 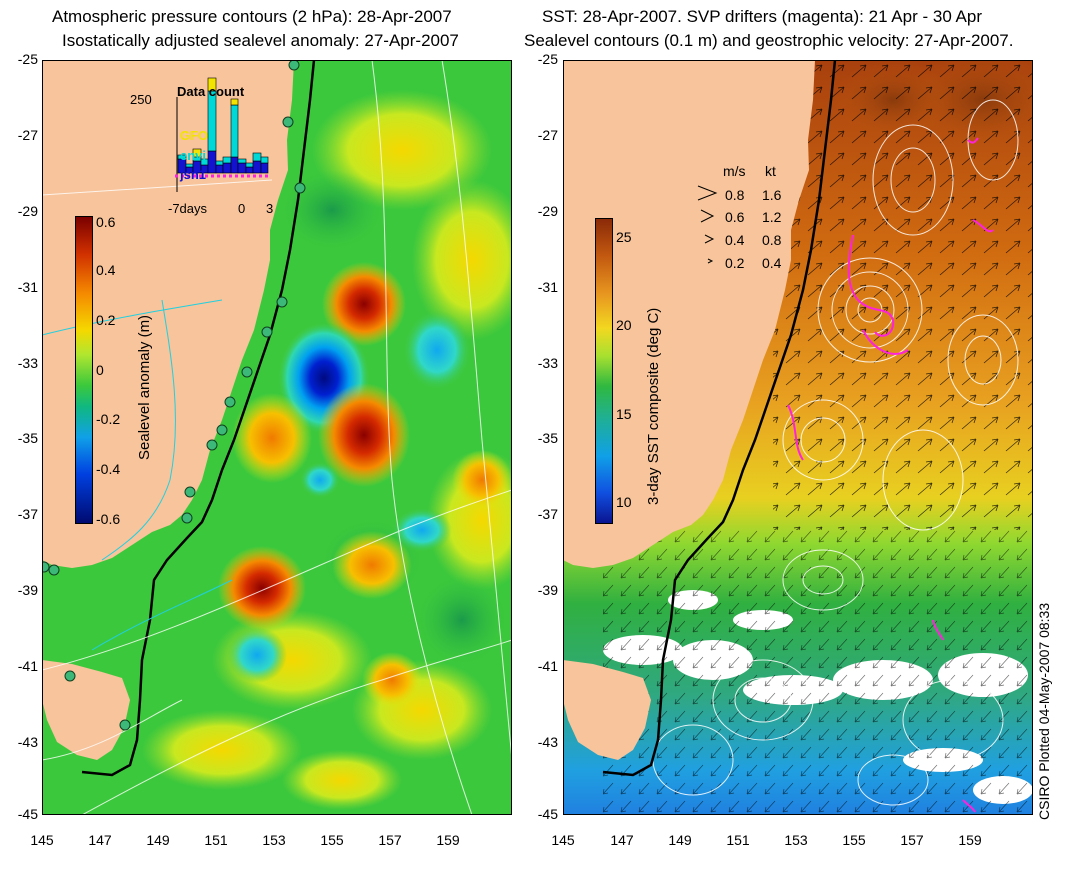 What do you see at coordinates (653, 406) in the screenshot?
I see `sst-colorbar-title: 3-day SST composite (deg C)` at bounding box center [653, 406].